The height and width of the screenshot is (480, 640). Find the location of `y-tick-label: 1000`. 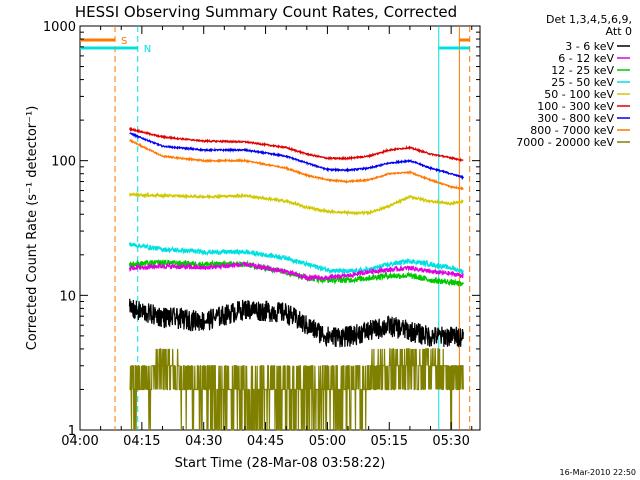

y-tick-label: 1000 is located at coordinates (59, 27).